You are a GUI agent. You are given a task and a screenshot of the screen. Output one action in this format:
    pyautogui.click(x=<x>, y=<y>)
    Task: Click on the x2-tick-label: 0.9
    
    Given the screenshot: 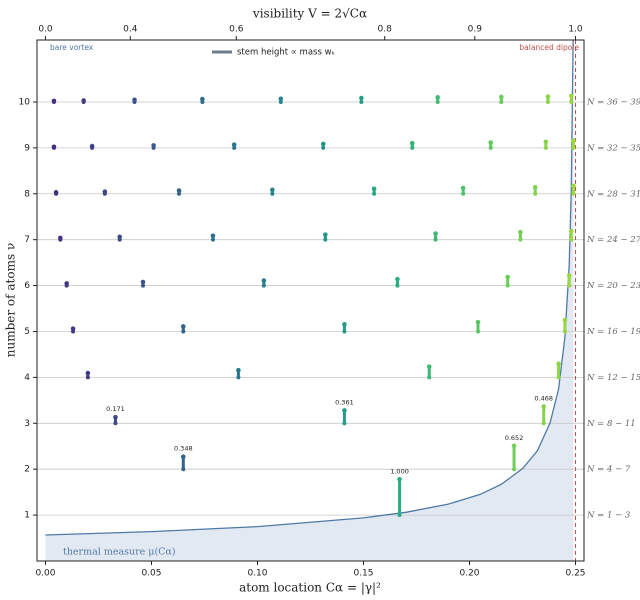 What is the action you would take?
    pyautogui.click(x=475, y=30)
    